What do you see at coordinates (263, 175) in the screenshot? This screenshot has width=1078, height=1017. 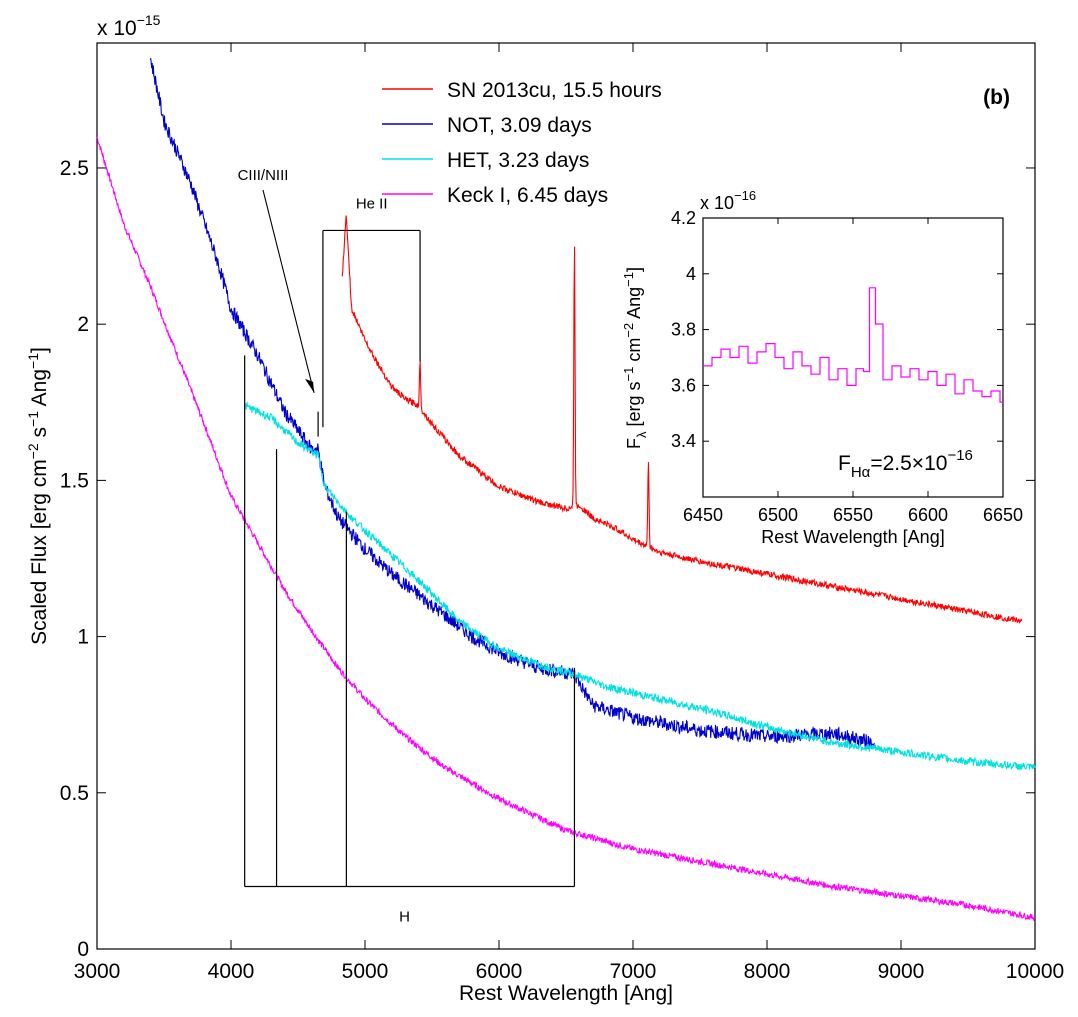 I see `ciii-label: CIII/NIII` at bounding box center [263, 175].